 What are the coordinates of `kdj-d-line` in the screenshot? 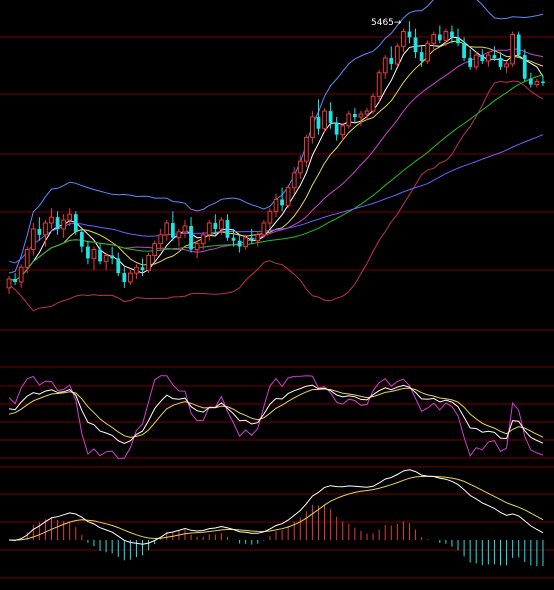 It's located at (276, 412).